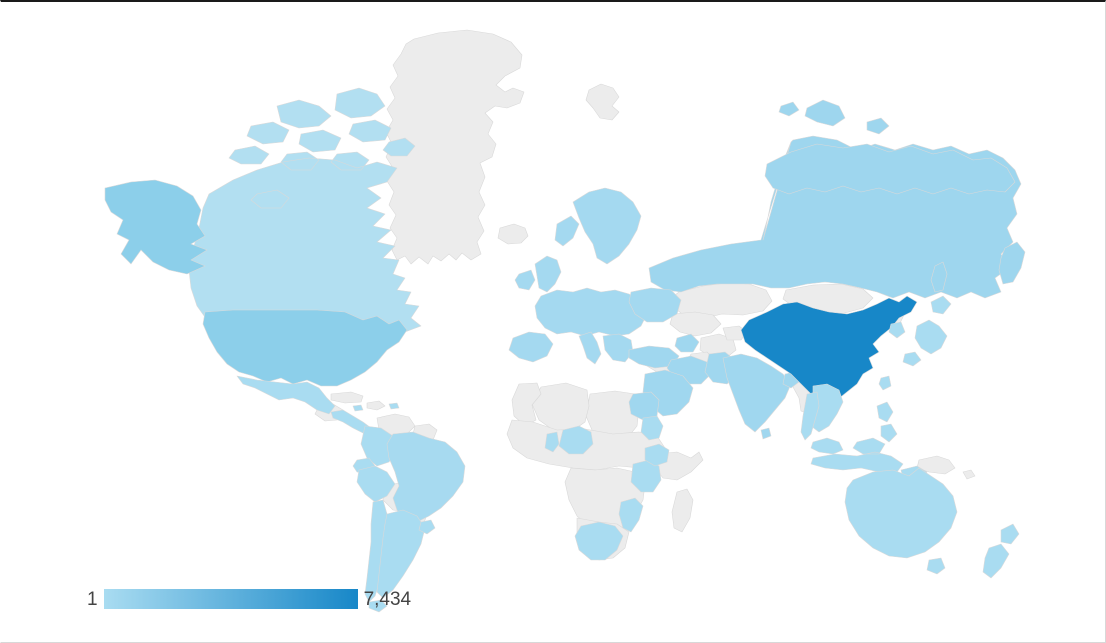 The width and height of the screenshot is (1106, 643). What do you see at coordinates (687, 343) in the screenshot?
I see `region-caucasus` at bounding box center [687, 343].